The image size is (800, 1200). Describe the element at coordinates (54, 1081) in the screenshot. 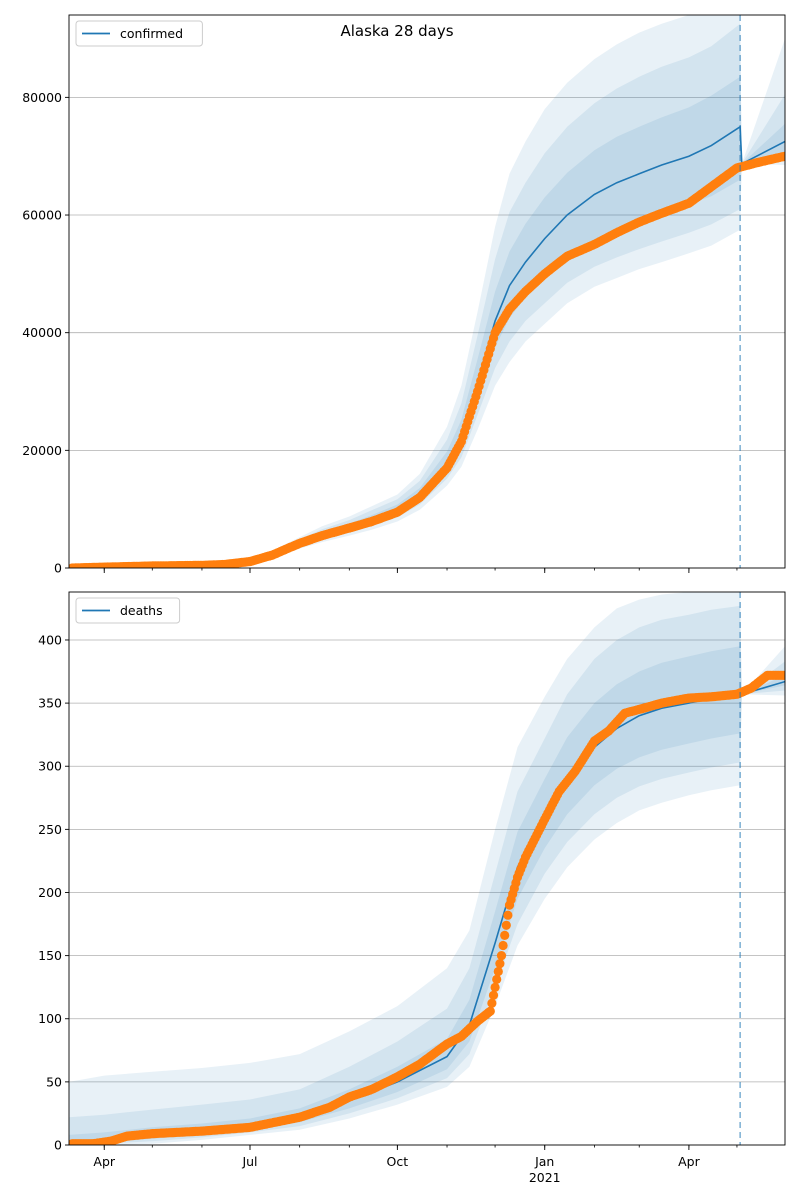

I see `y-tick-label: 50` at that location.